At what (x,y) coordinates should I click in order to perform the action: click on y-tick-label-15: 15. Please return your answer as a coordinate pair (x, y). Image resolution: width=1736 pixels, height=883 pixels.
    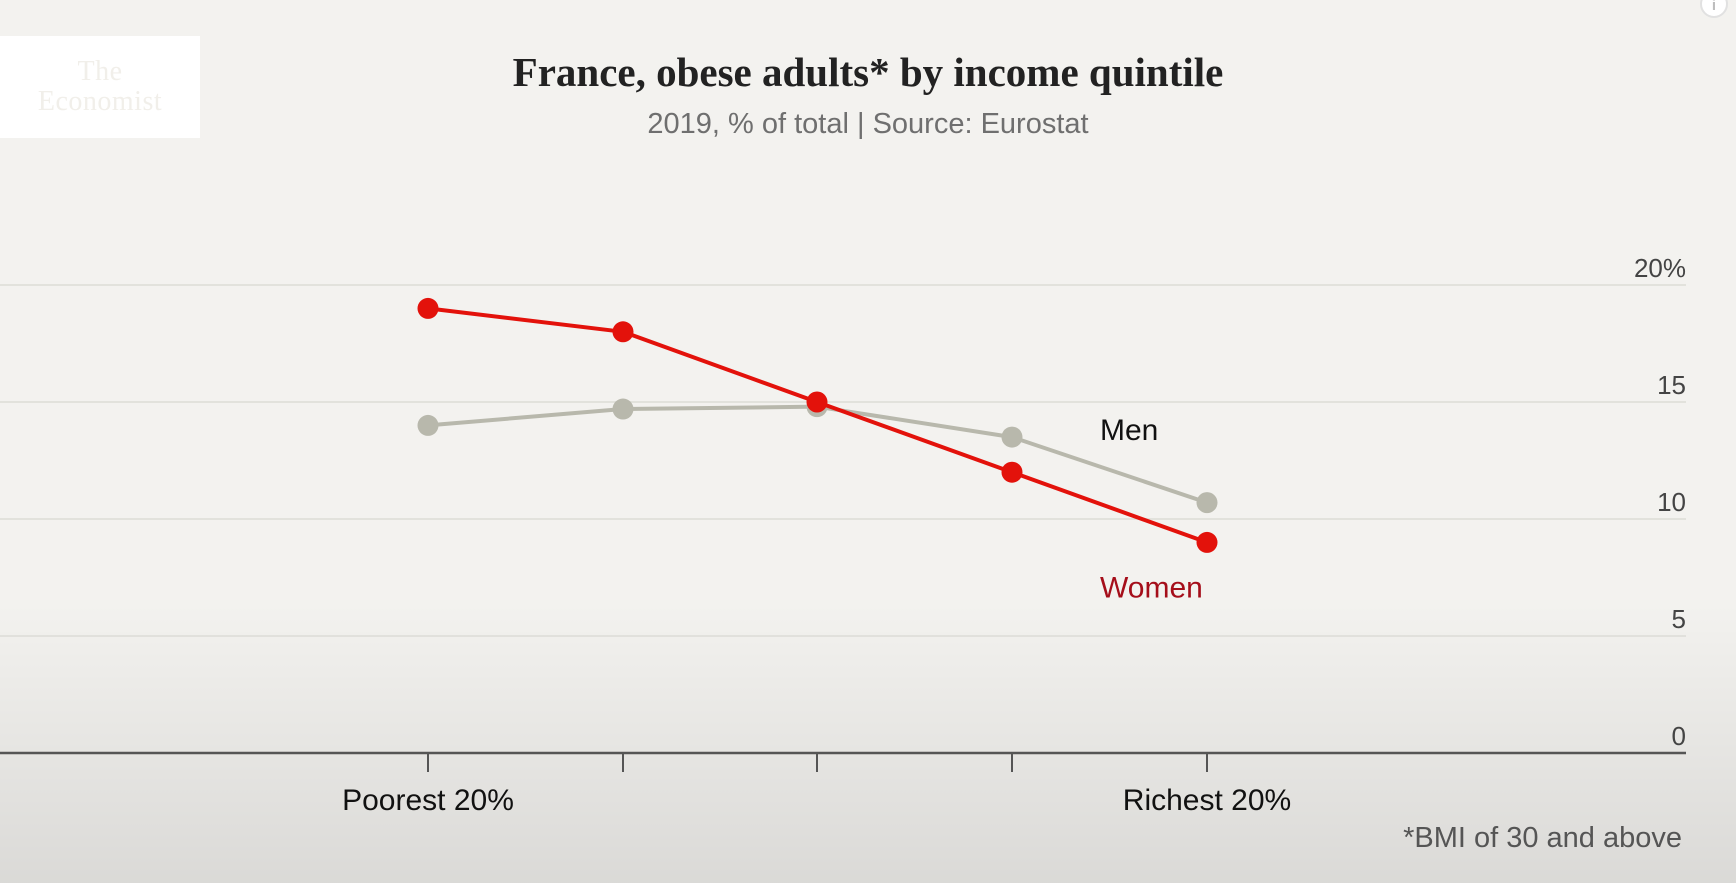
    Looking at the image, I should click on (1671, 385).